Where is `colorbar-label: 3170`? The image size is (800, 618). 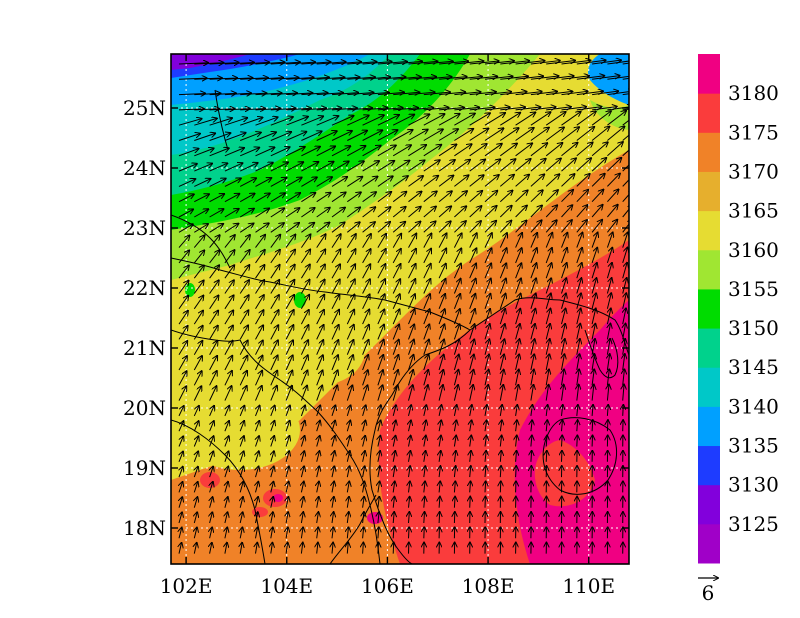 colorbar-label: 3170 is located at coordinates (753, 171).